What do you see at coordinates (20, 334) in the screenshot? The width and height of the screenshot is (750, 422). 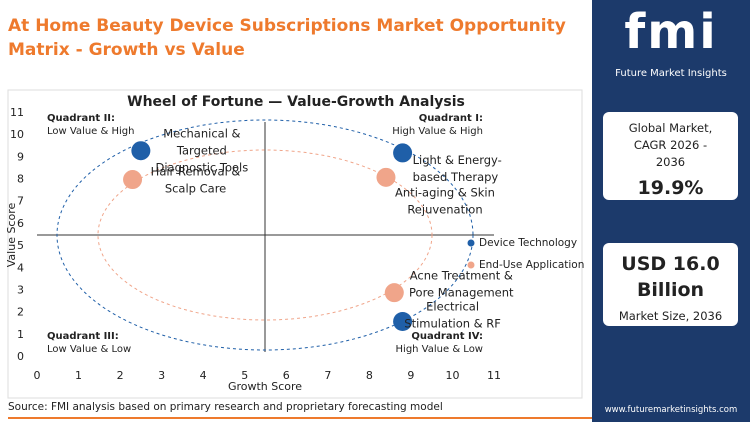 I see `y-tick-label: 1` at bounding box center [20, 334].